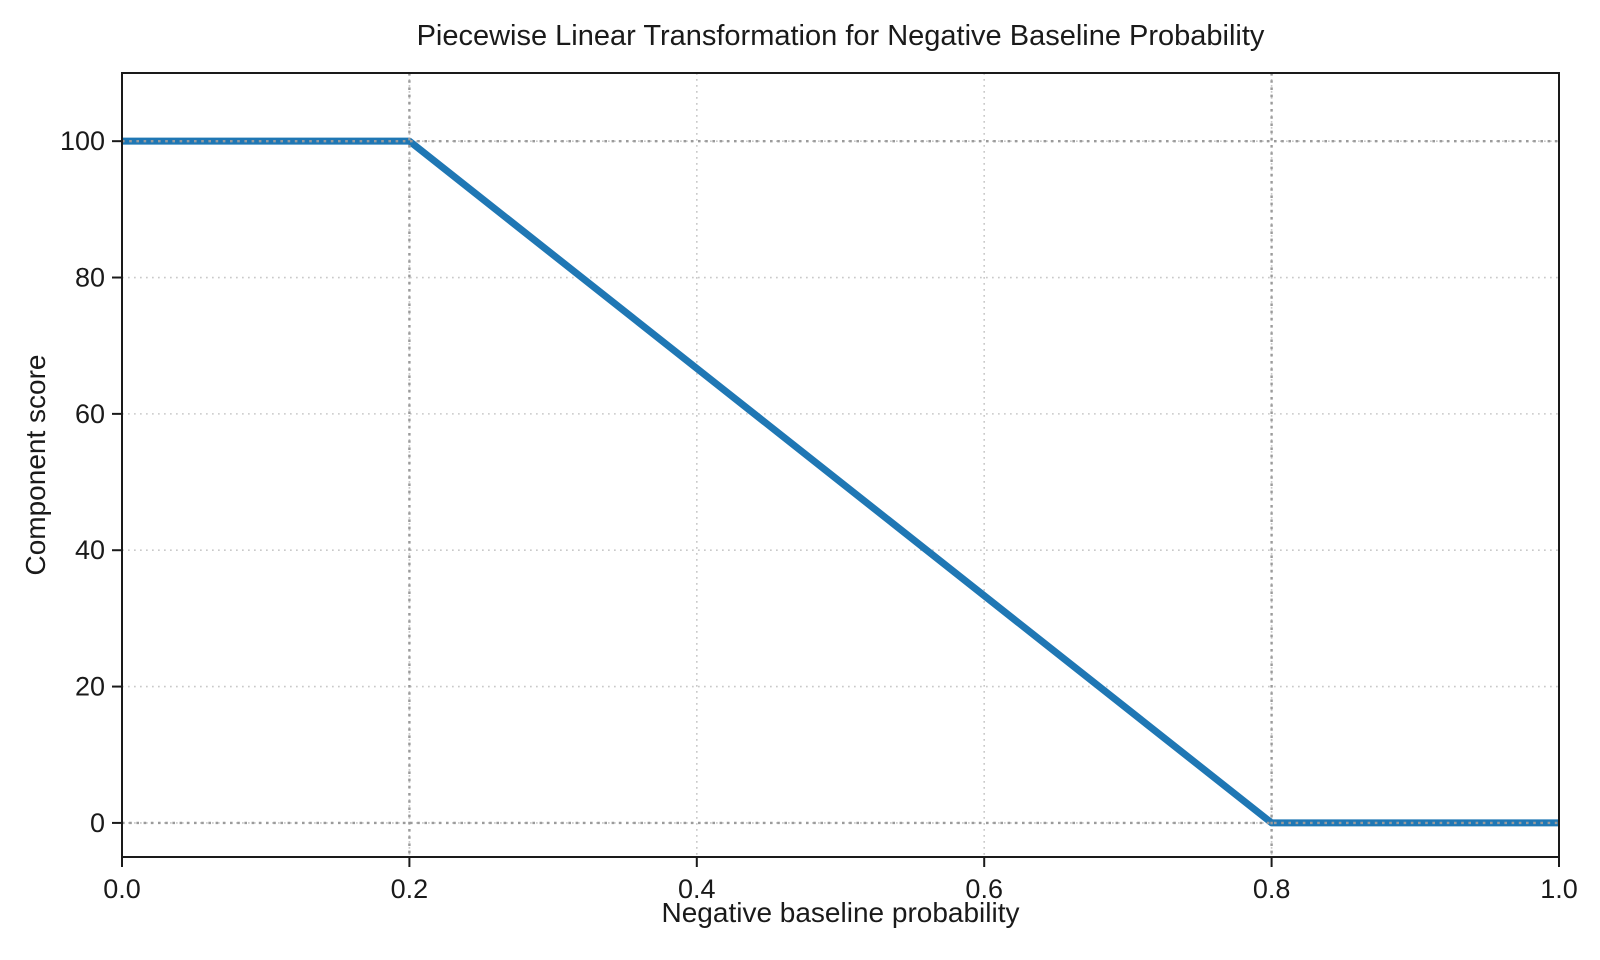 Image resolution: width=1600 pixels, height=960 pixels. I want to click on x-tick-label: 0.8, so click(1272, 889).